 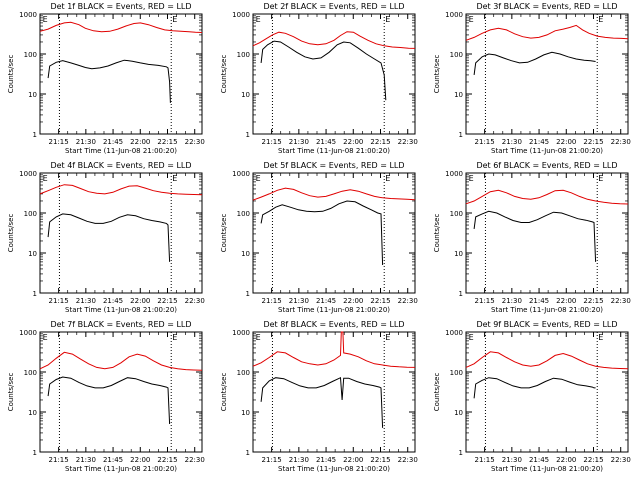 I want to click on chart-title: Det 4f BLACK = Events, RED = LLD, so click(x=120, y=165).